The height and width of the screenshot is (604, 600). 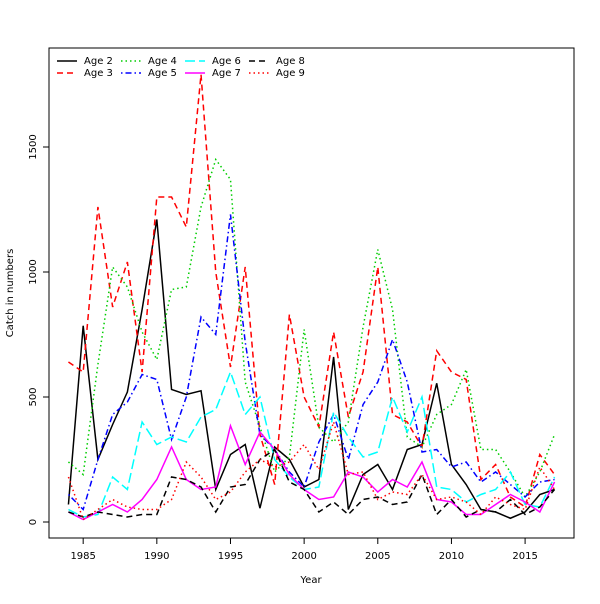 What do you see at coordinates (162, 73) in the screenshot?
I see `legend-label: Age 5` at bounding box center [162, 73].